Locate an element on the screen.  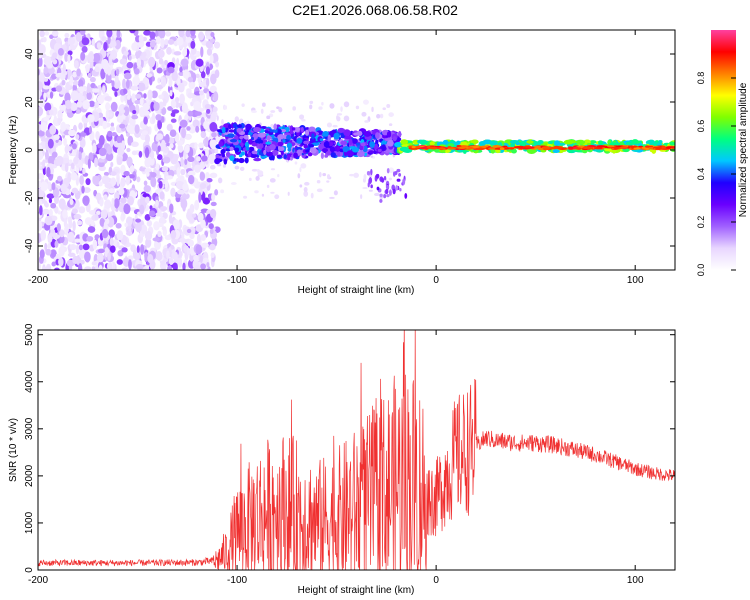
y-tick-label: -40 is located at coordinates (29, 245).